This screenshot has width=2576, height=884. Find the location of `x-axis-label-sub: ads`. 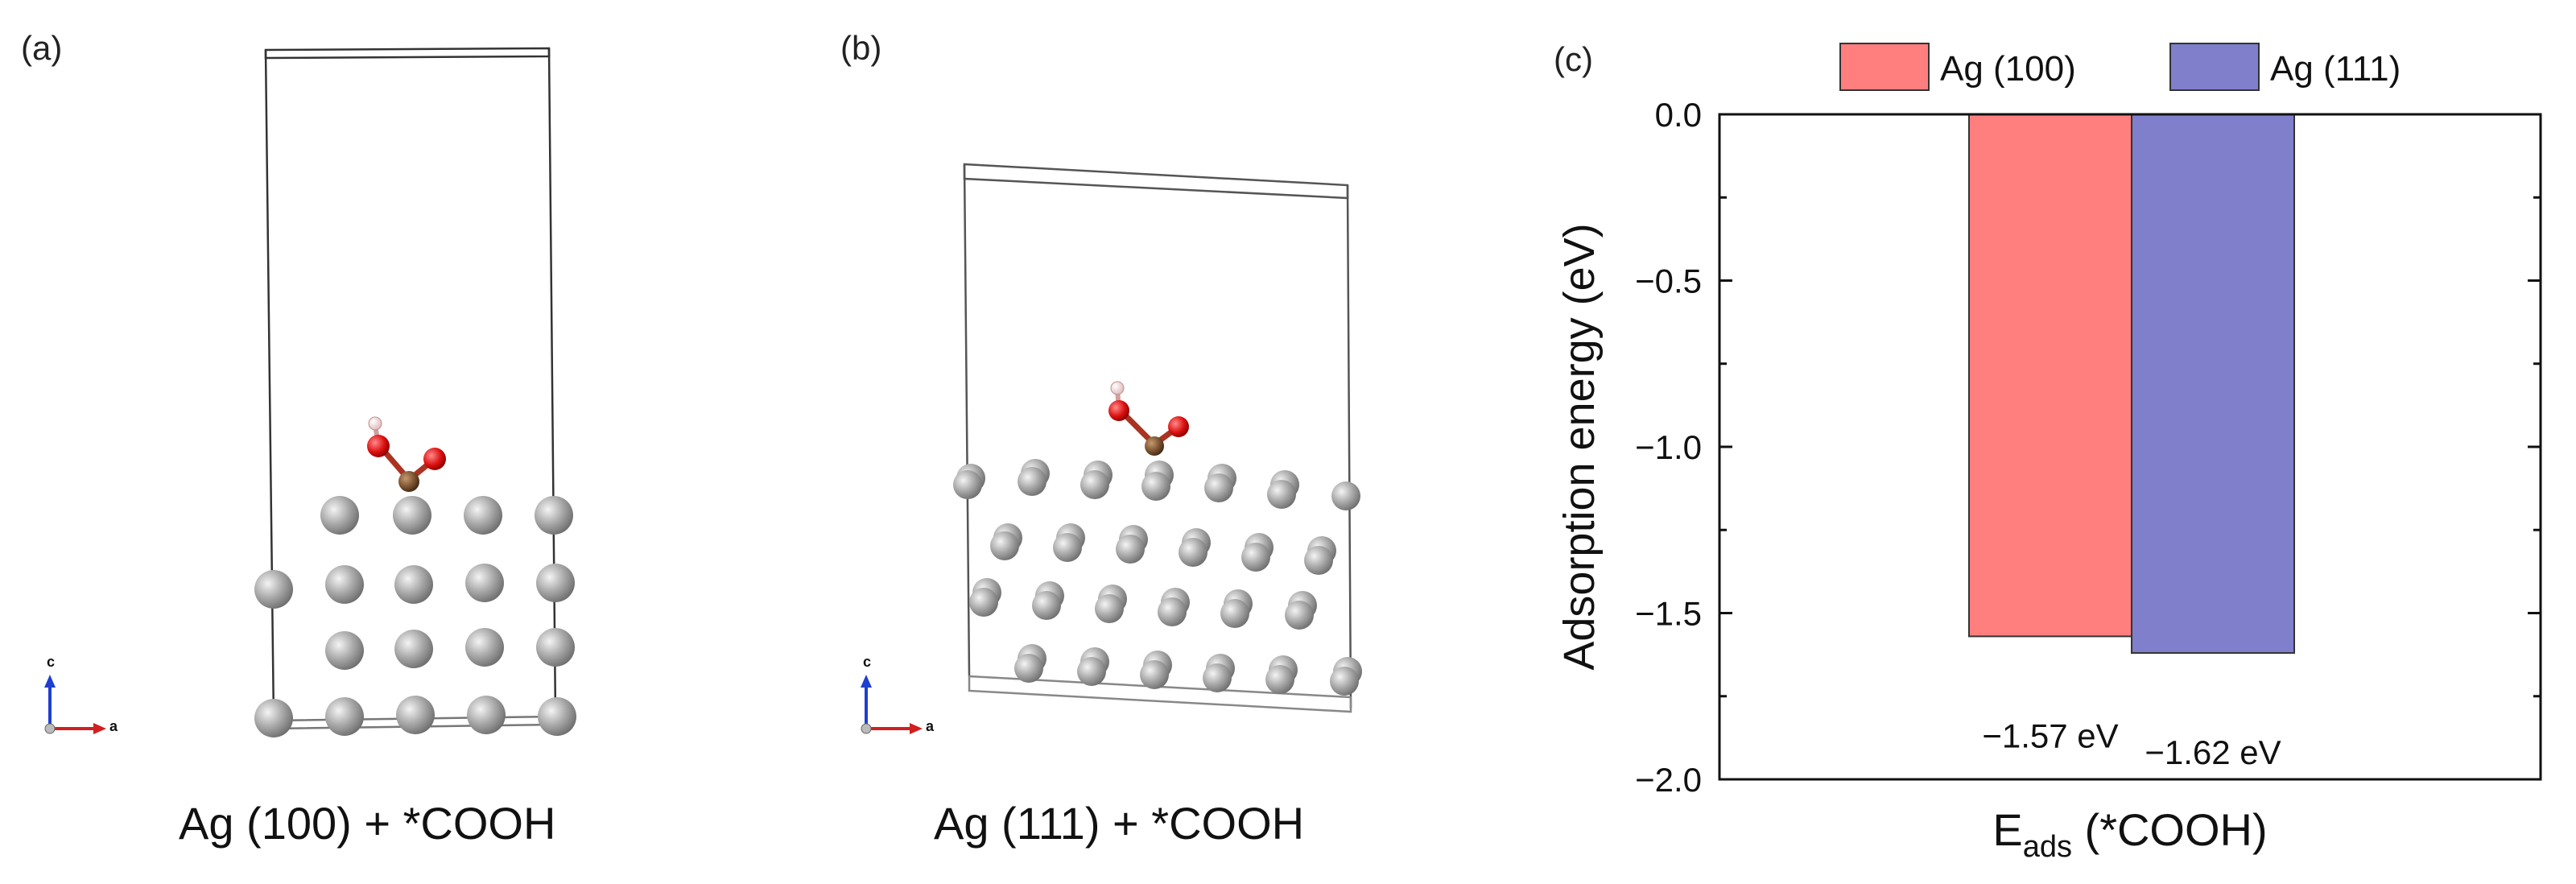

x-axis-label-sub: ads is located at coordinates (2047, 847).